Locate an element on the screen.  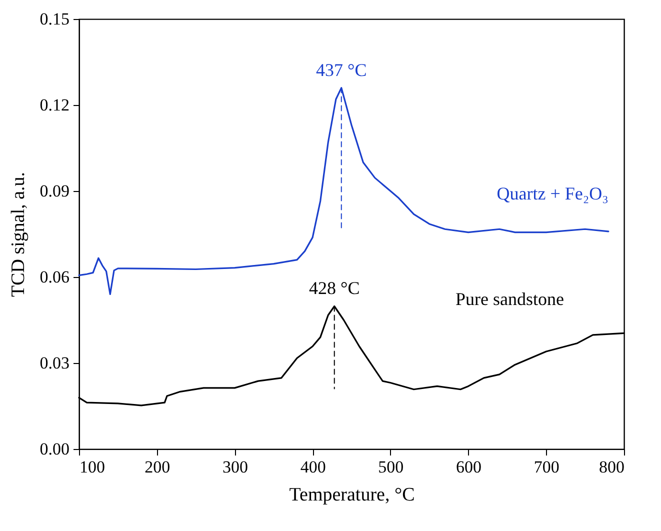
x-tick-label: 700 is located at coordinates (547, 467).